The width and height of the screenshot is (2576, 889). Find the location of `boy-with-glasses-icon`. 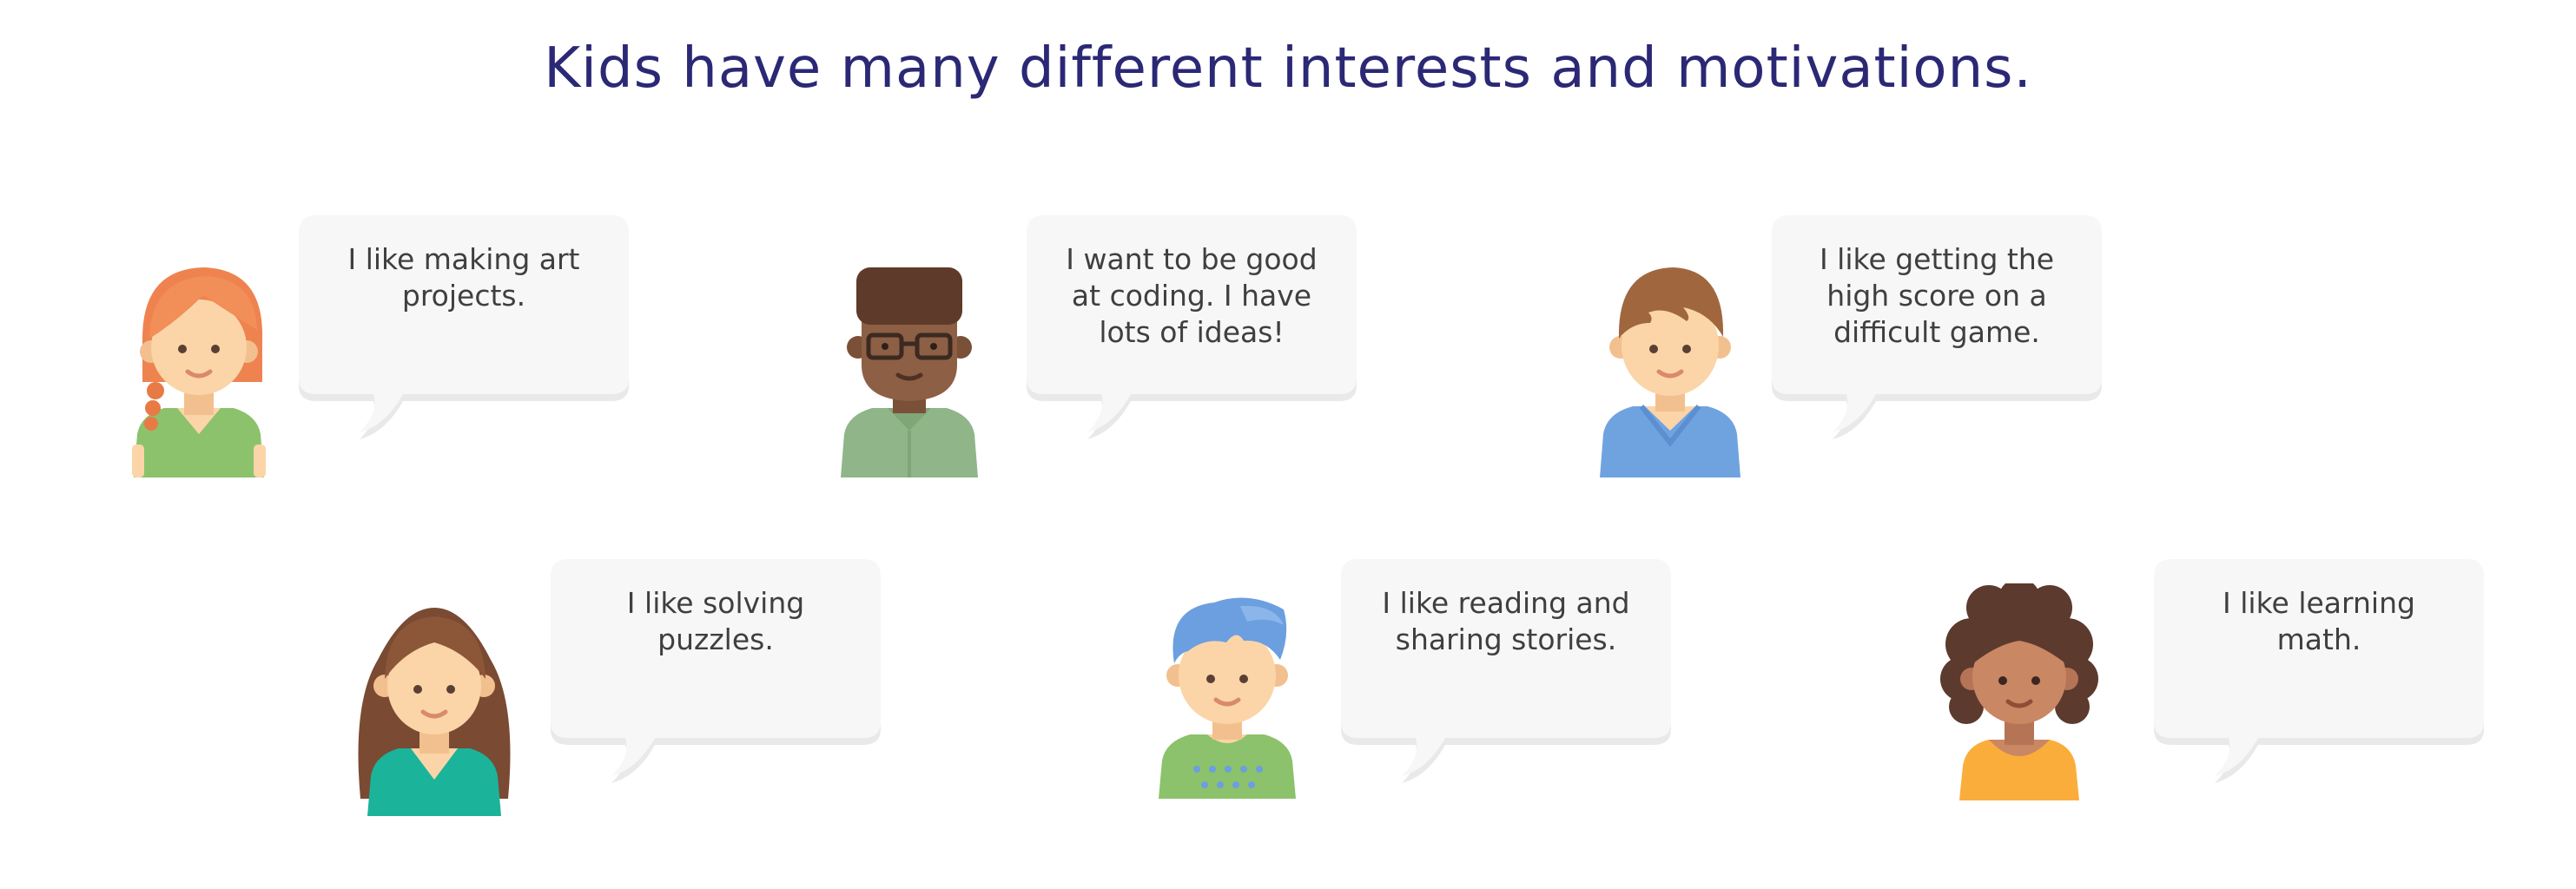

boy-with-glasses-icon is located at coordinates (909, 371).